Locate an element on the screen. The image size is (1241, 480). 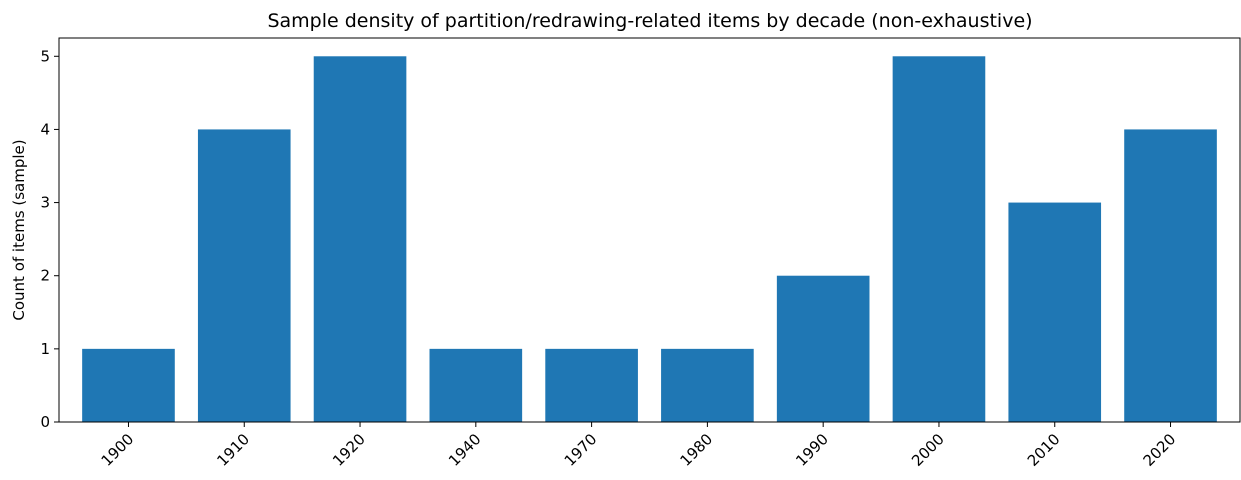
x-tick-label: 1920 is located at coordinates (349, 450).